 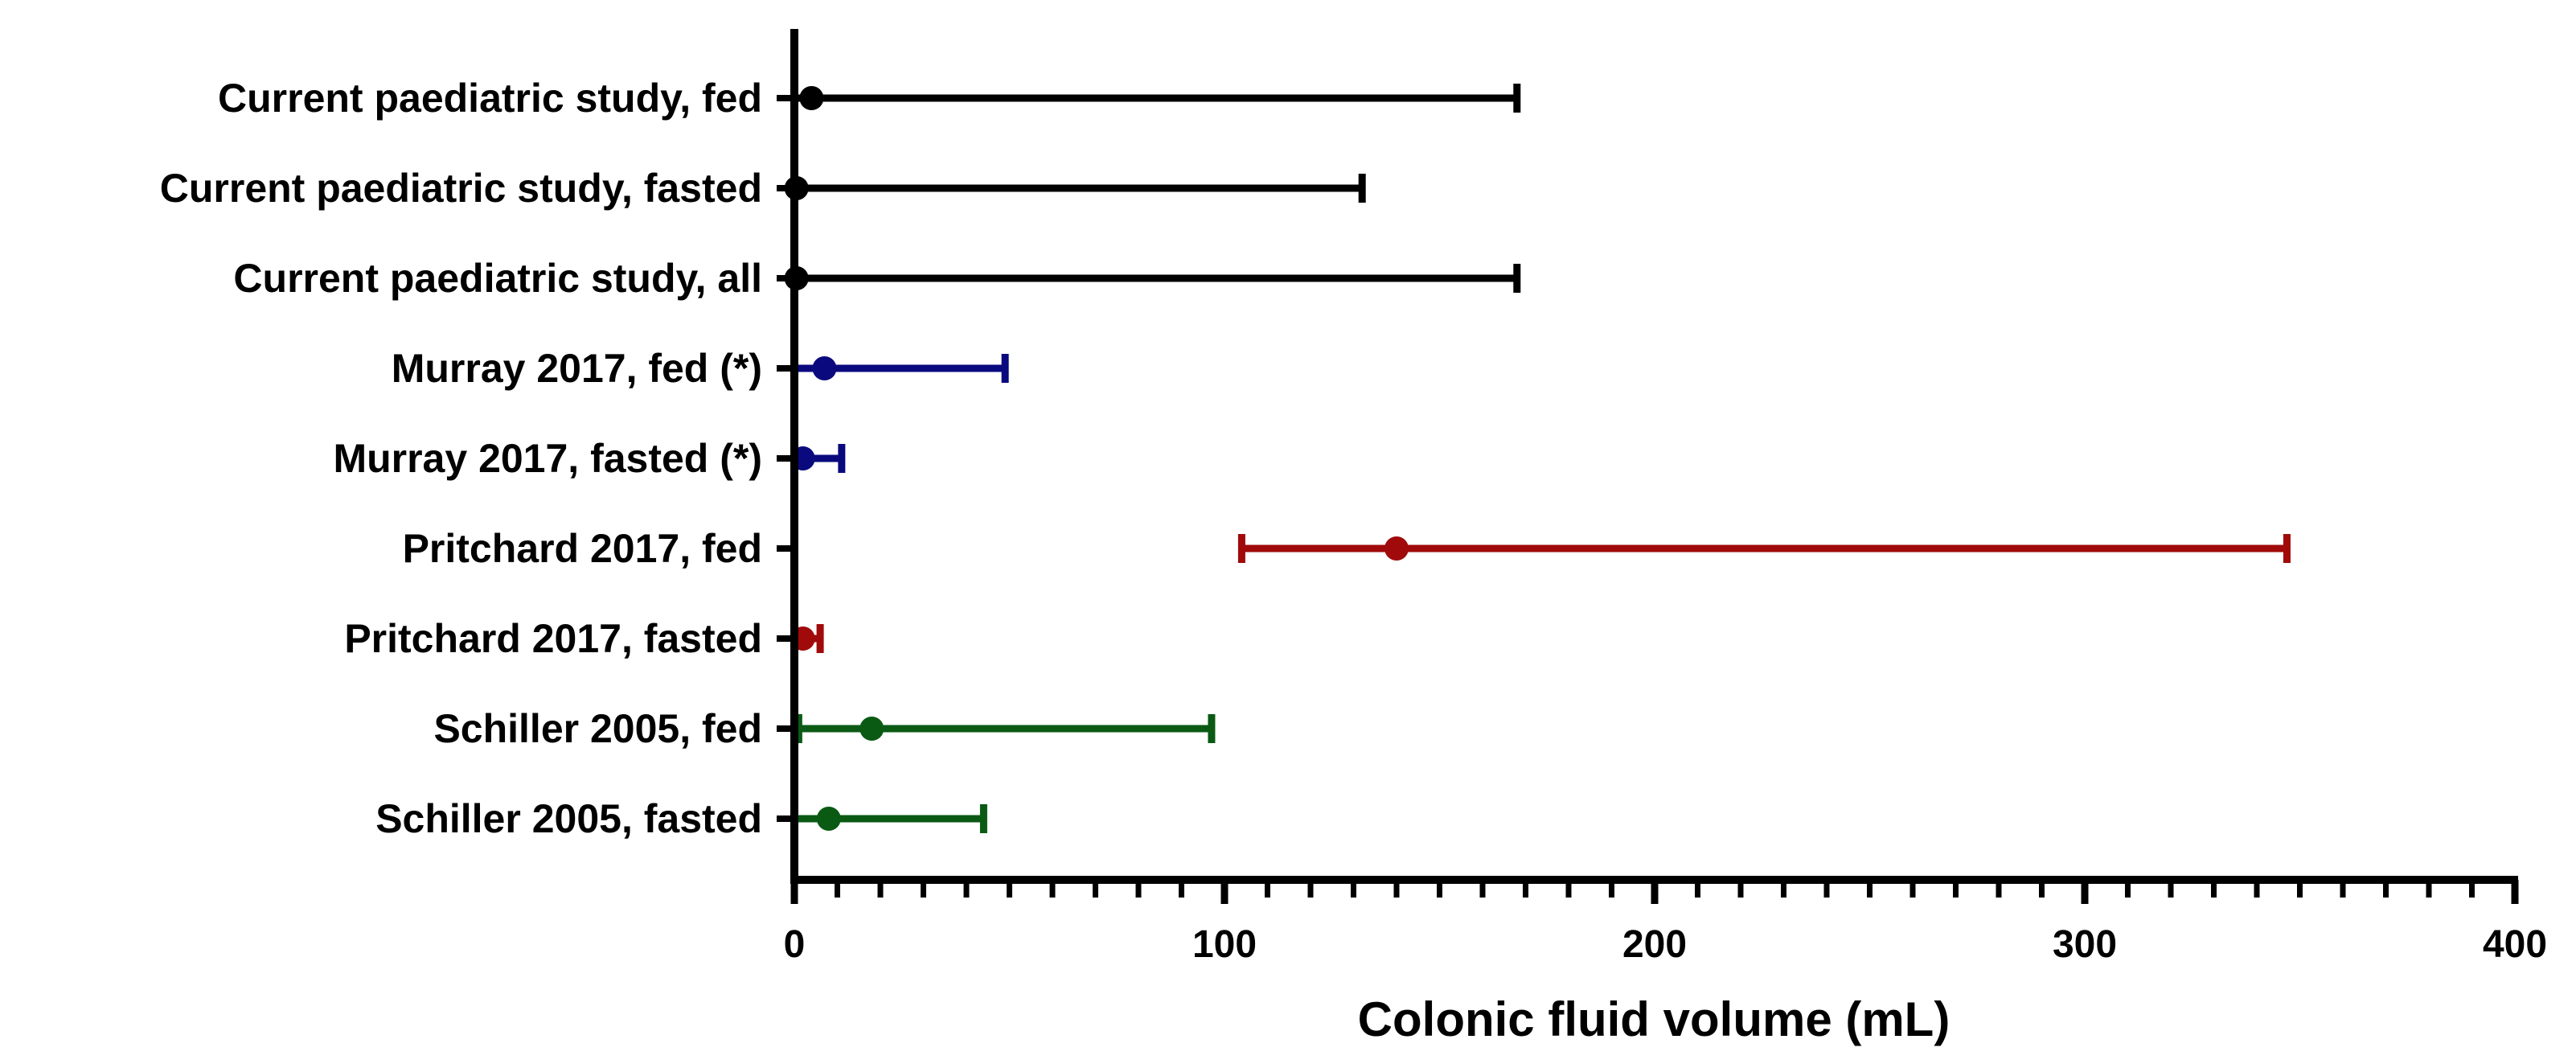 What do you see at coordinates (497, 278) in the screenshot?
I see `category-label: Current paediatric study, all` at bounding box center [497, 278].